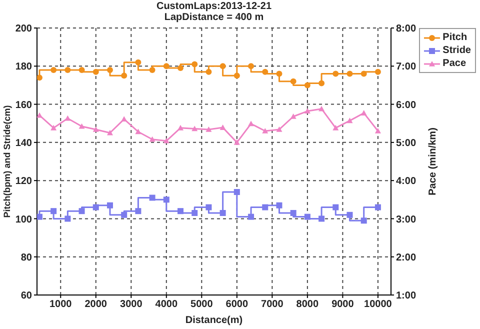 The width and height of the screenshot is (480, 329). What do you see at coordinates (272, 304) in the screenshot?
I see `x-tick-label: 7000` at bounding box center [272, 304].